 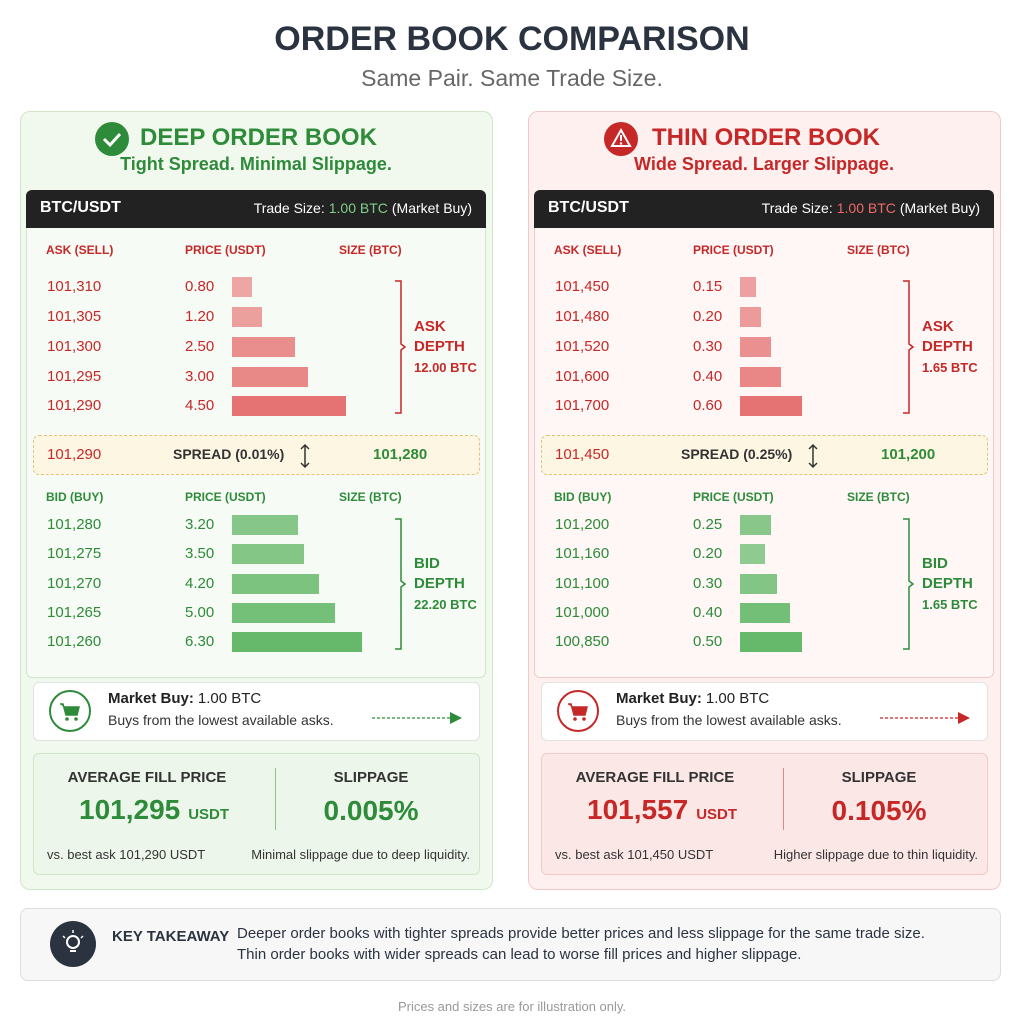 I want to click on takeaway-box, so click(x=510, y=944).